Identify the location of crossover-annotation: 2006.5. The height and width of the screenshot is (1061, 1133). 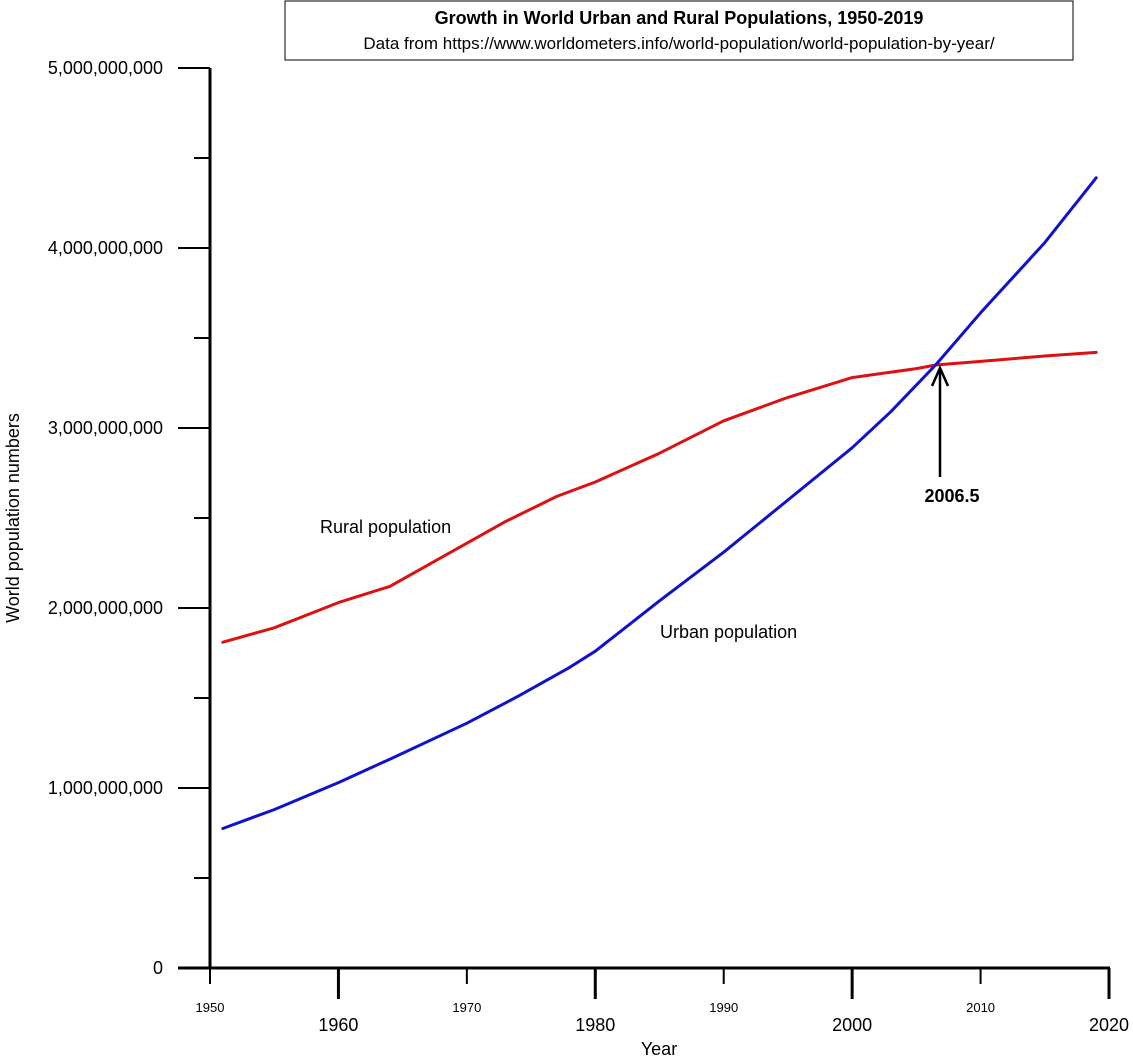
(952, 435).